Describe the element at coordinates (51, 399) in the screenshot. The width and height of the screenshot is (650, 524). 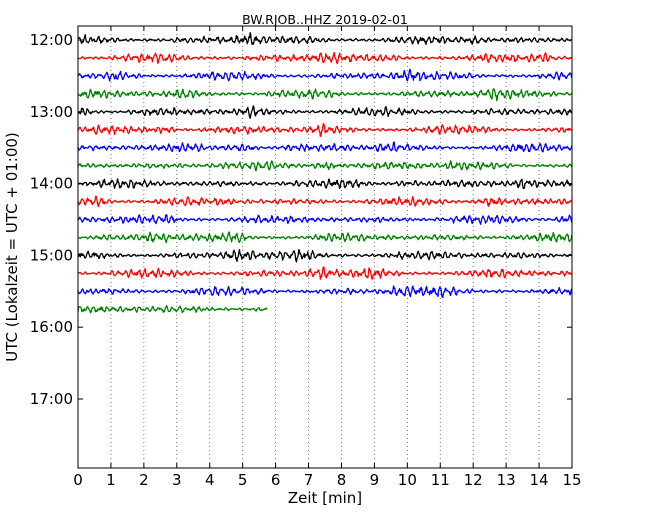
I see `y-tick-label: 17:00` at that location.